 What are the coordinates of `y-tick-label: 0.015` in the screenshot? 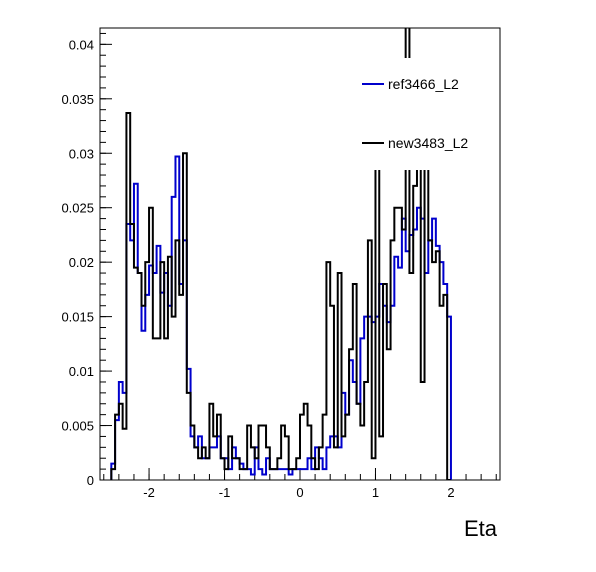 It's located at (77, 317).